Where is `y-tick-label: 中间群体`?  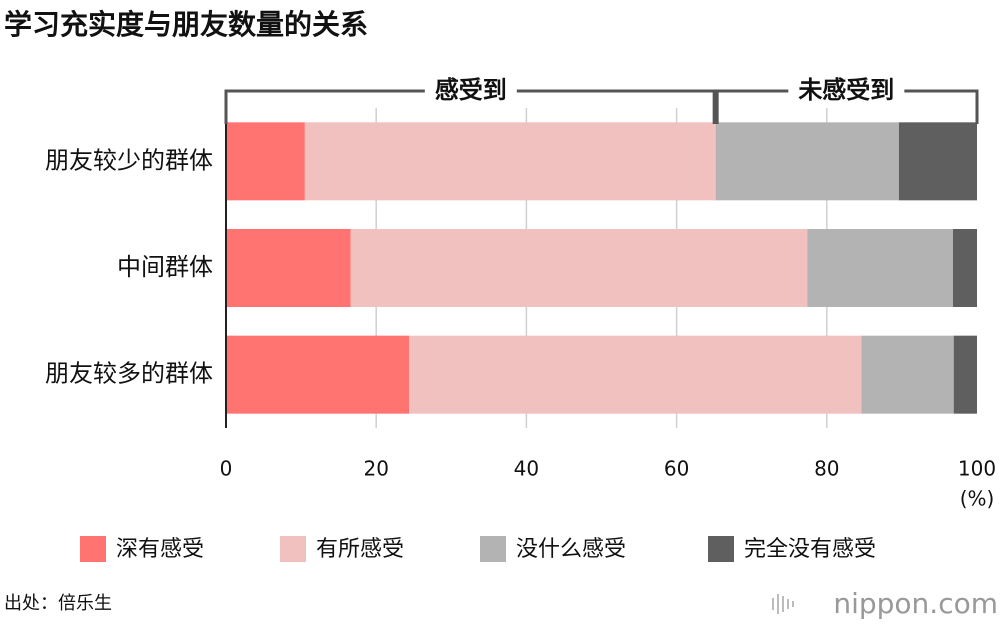 y-tick-label: 中间群体 is located at coordinates (165, 267).